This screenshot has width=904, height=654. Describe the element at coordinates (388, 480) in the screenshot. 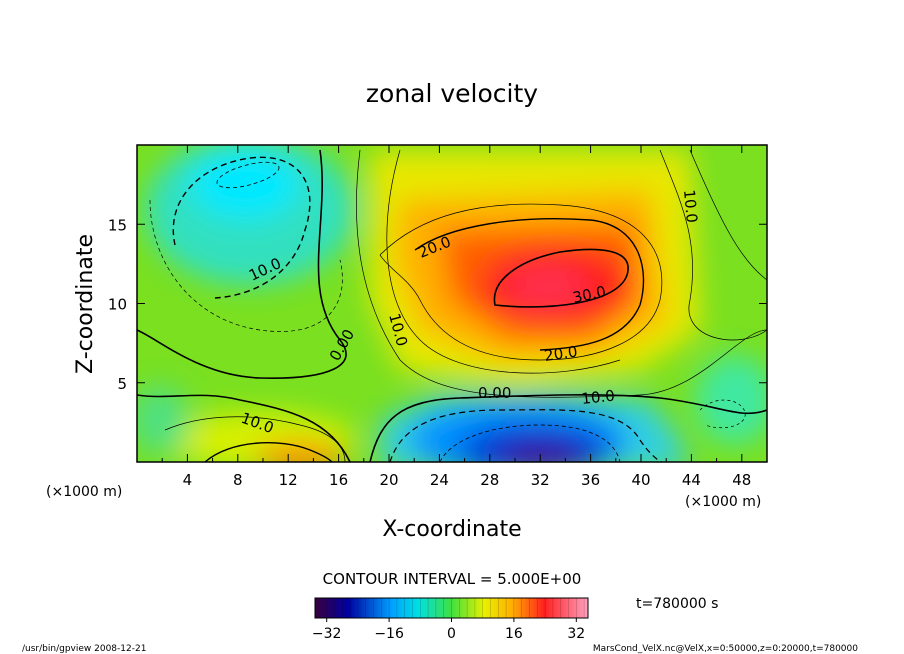

I see `x-tick-label: 20` at that location.